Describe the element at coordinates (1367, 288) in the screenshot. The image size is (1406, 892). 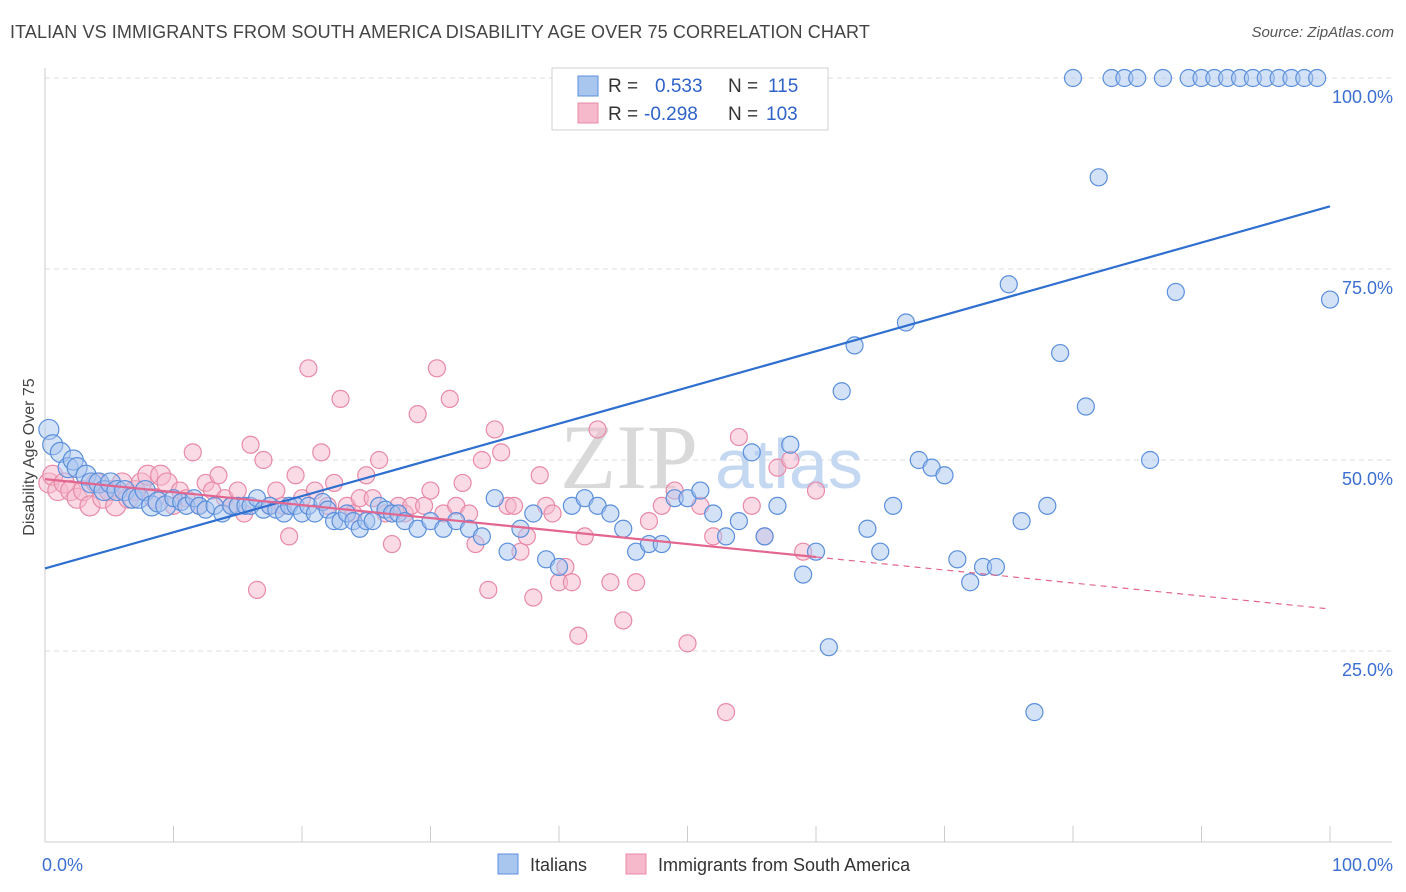
I see `y-tick-label-2: 75.0%` at that location.